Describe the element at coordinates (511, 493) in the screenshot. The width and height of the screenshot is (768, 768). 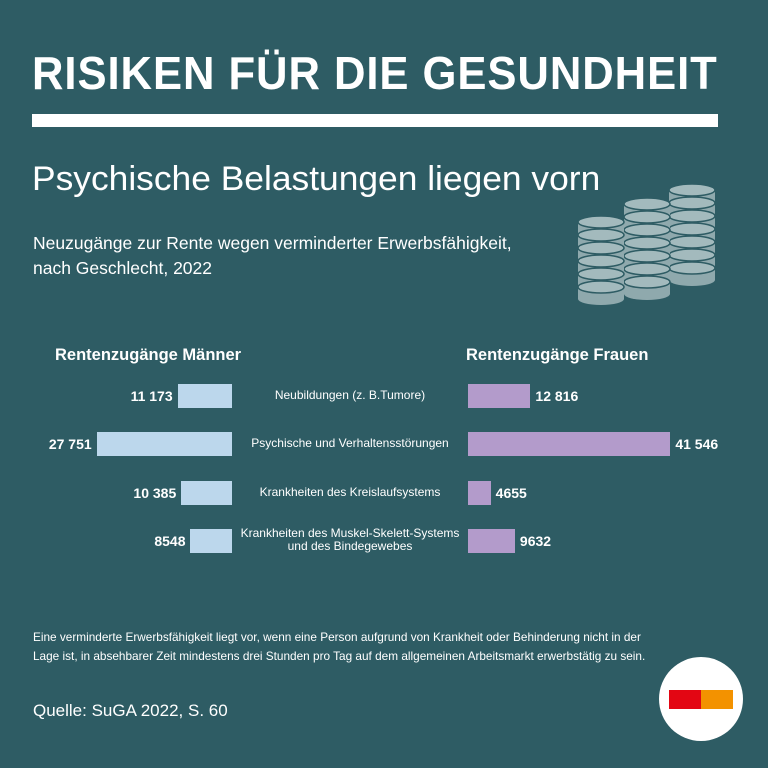
I see `value-label: 4655` at that location.